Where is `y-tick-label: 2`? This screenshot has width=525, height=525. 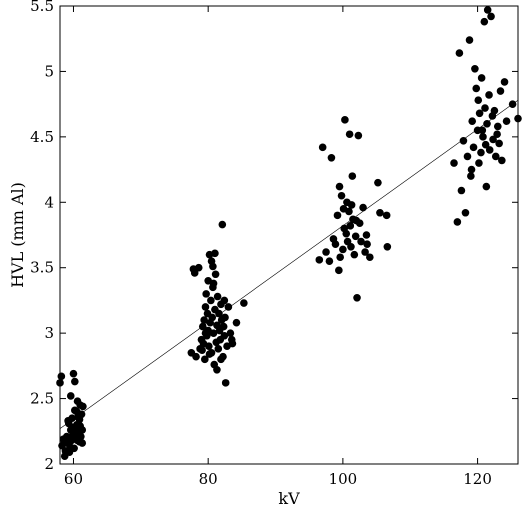 y-tick-label: 2 is located at coordinates (49, 464).